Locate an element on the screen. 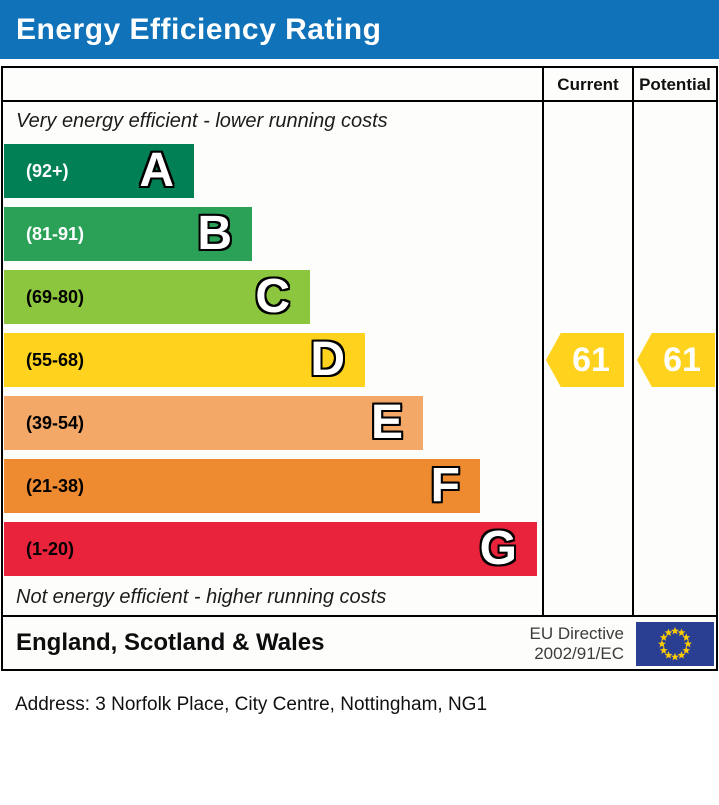 Image resolution: width=719 pixels, height=805 pixels. eu-directive-line1: EU Directive is located at coordinates (576, 633).